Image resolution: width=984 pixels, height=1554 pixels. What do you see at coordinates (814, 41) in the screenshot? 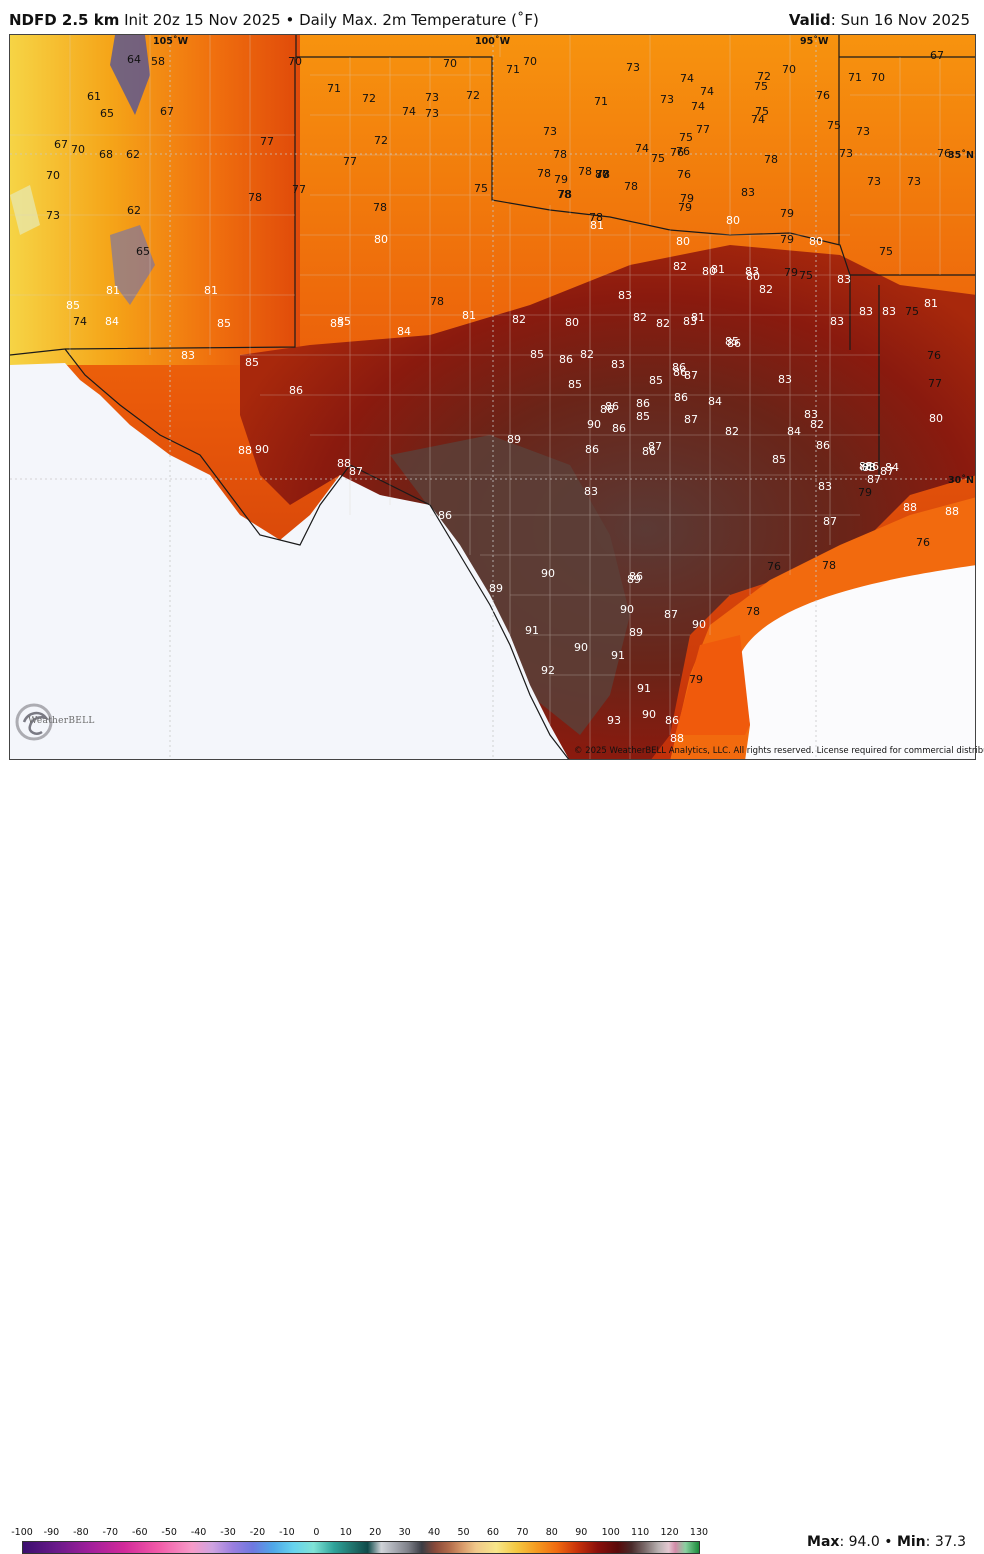
I see `lon-label-95w: 95˚W` at bounding box center [814, 41].